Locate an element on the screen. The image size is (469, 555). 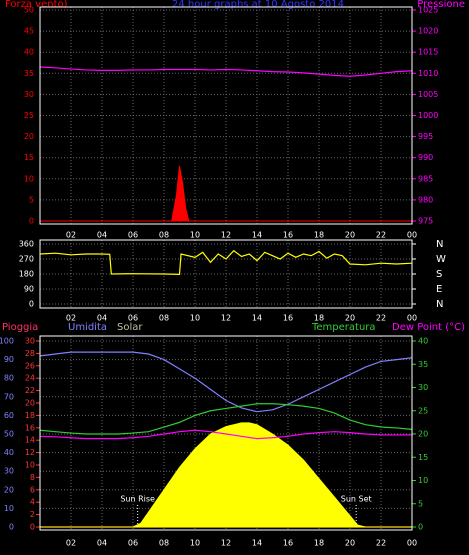
y2-tick-label: 985 is located at coordinates (425, 178).